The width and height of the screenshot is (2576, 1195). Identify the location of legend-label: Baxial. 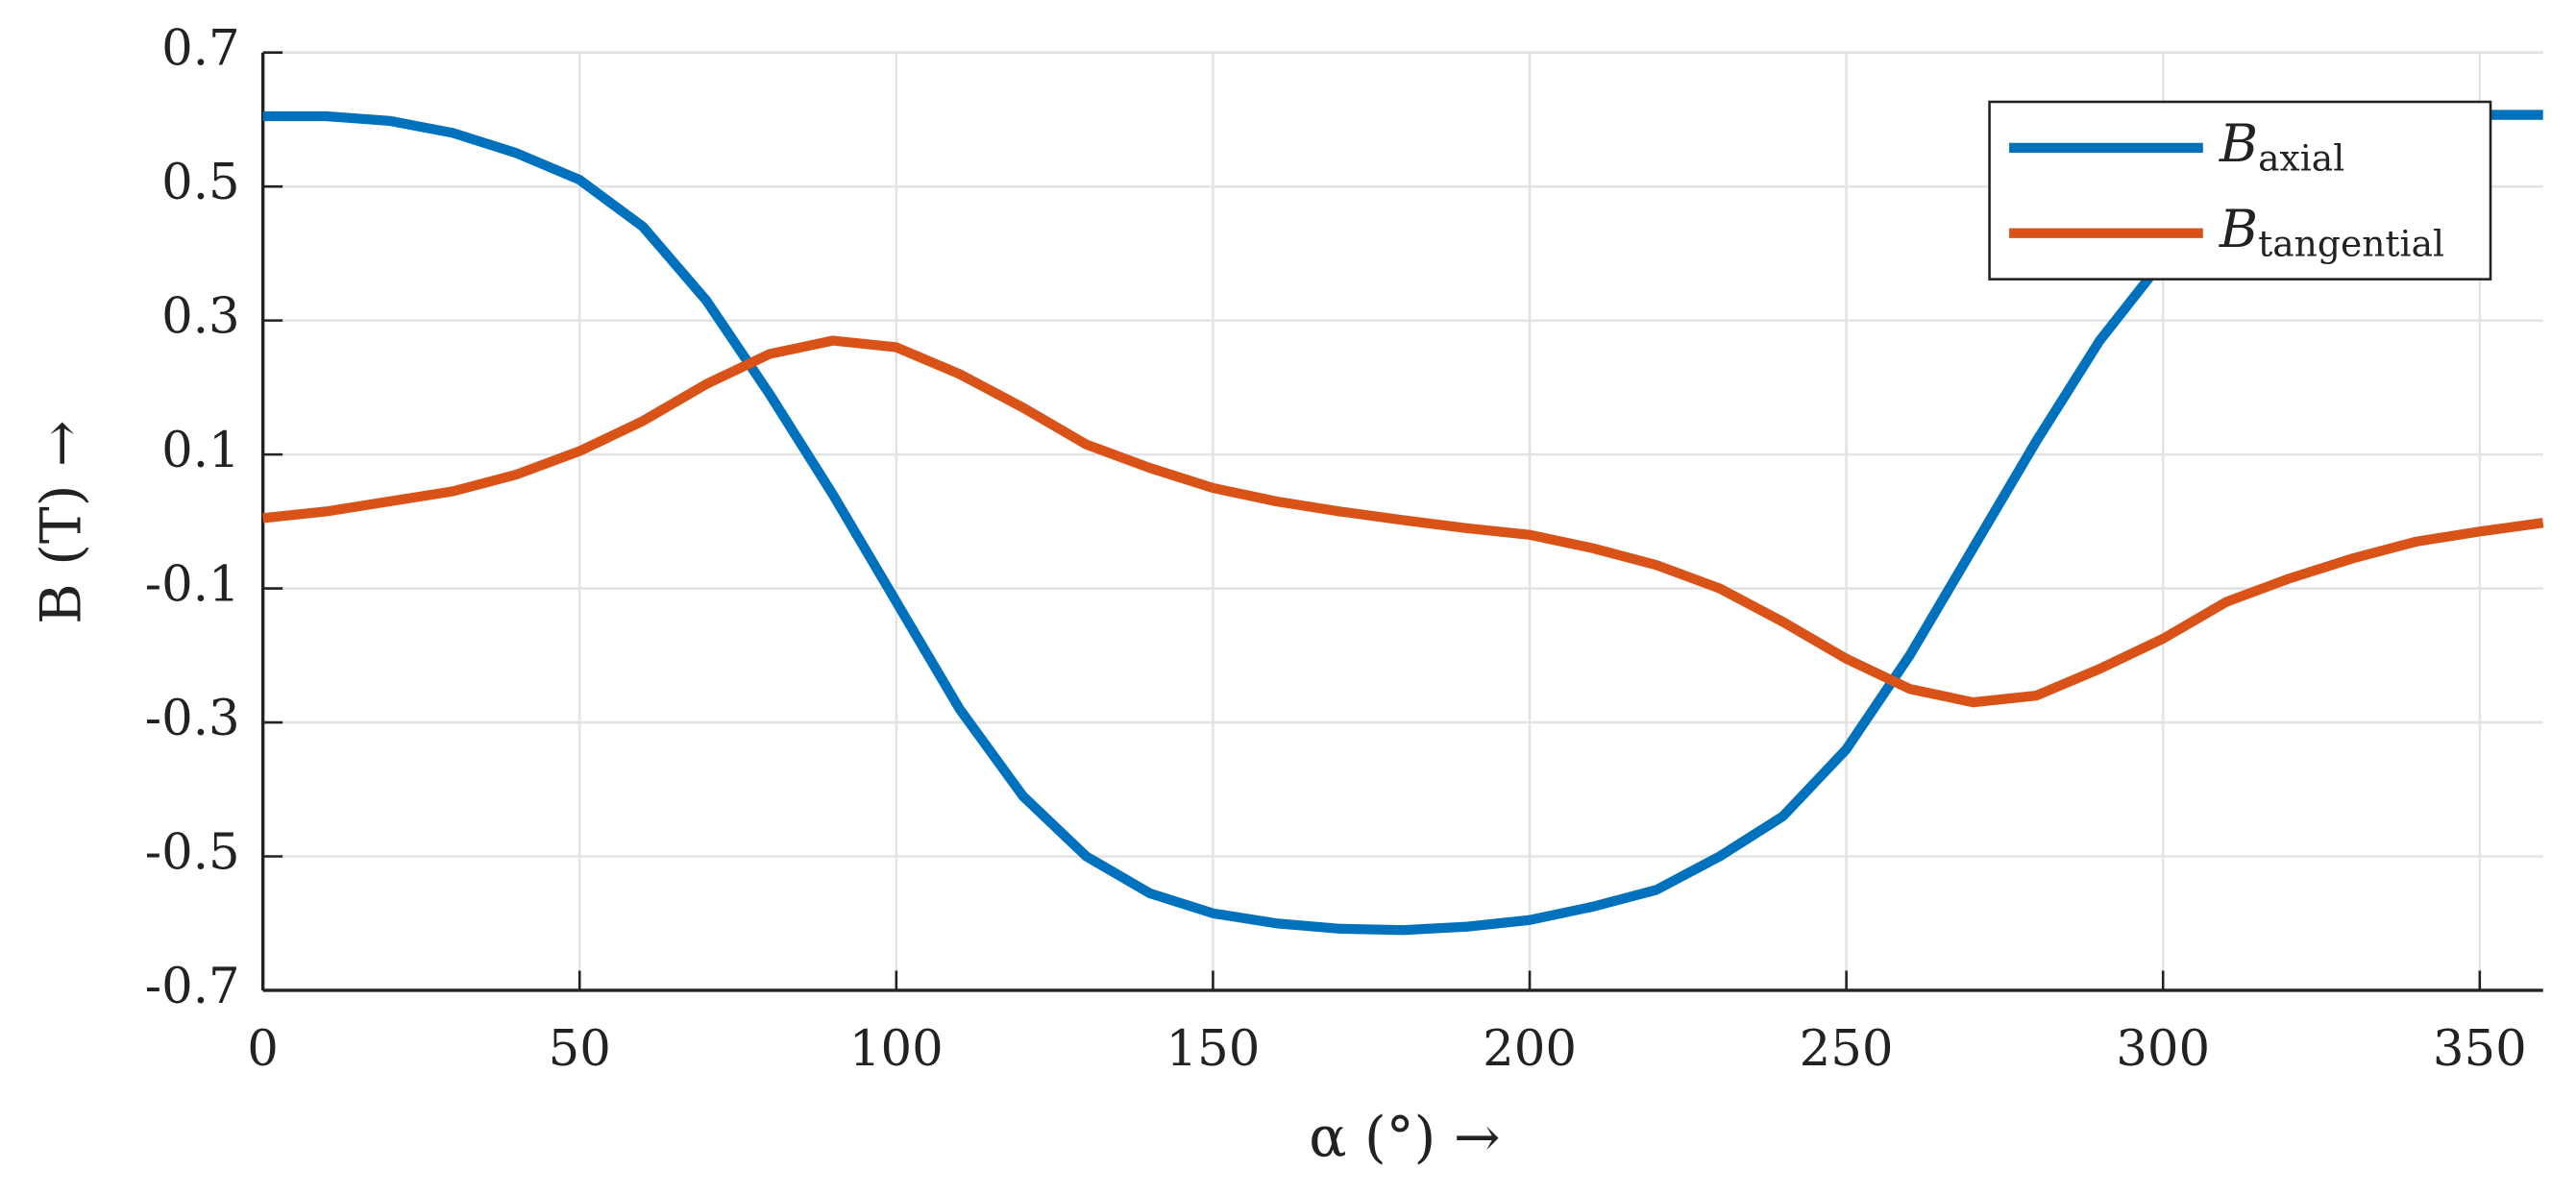
(2281, 146).